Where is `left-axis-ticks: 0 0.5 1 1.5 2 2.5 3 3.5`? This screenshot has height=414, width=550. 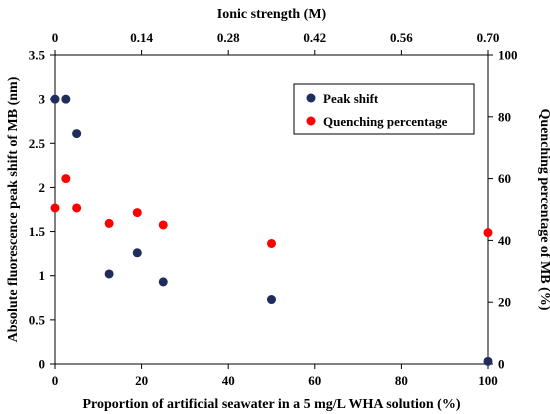 left-axis-ticks: 0 0.5 1 1.5 2 2.5 3 3.5 is located at coordinates (42, 210).